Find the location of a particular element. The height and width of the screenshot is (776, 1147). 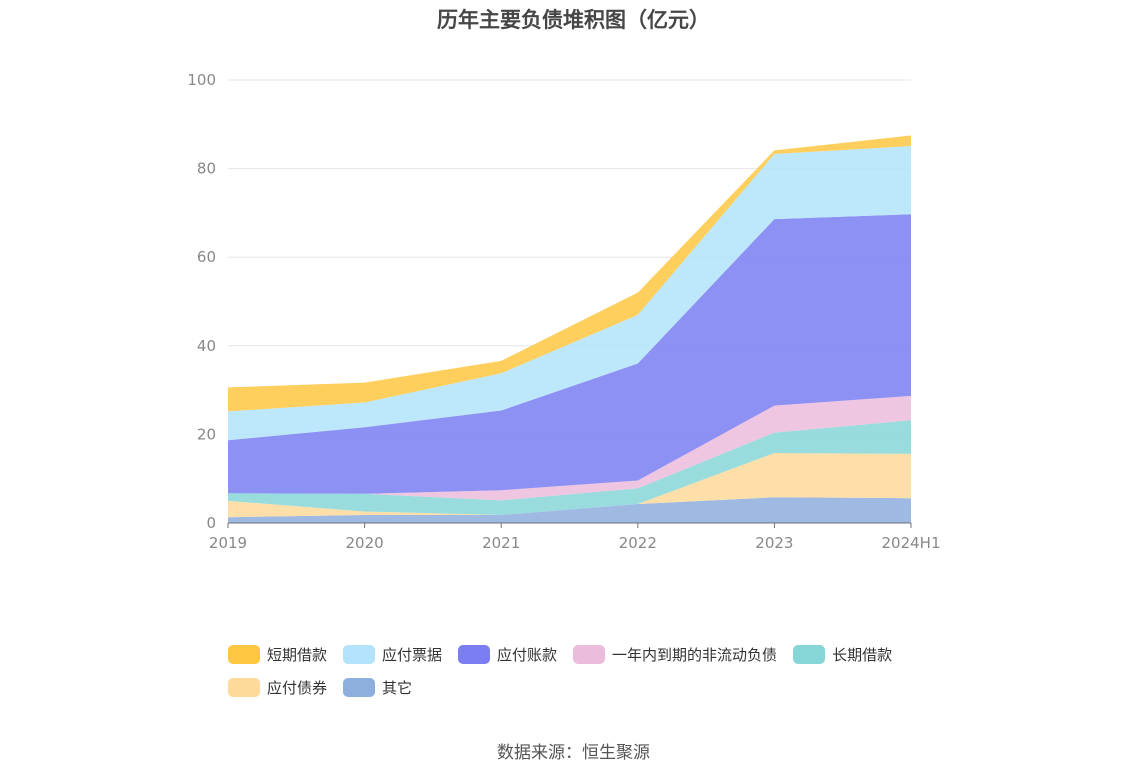

legend-label: 长期借款 is located at coordinates (862, 655).